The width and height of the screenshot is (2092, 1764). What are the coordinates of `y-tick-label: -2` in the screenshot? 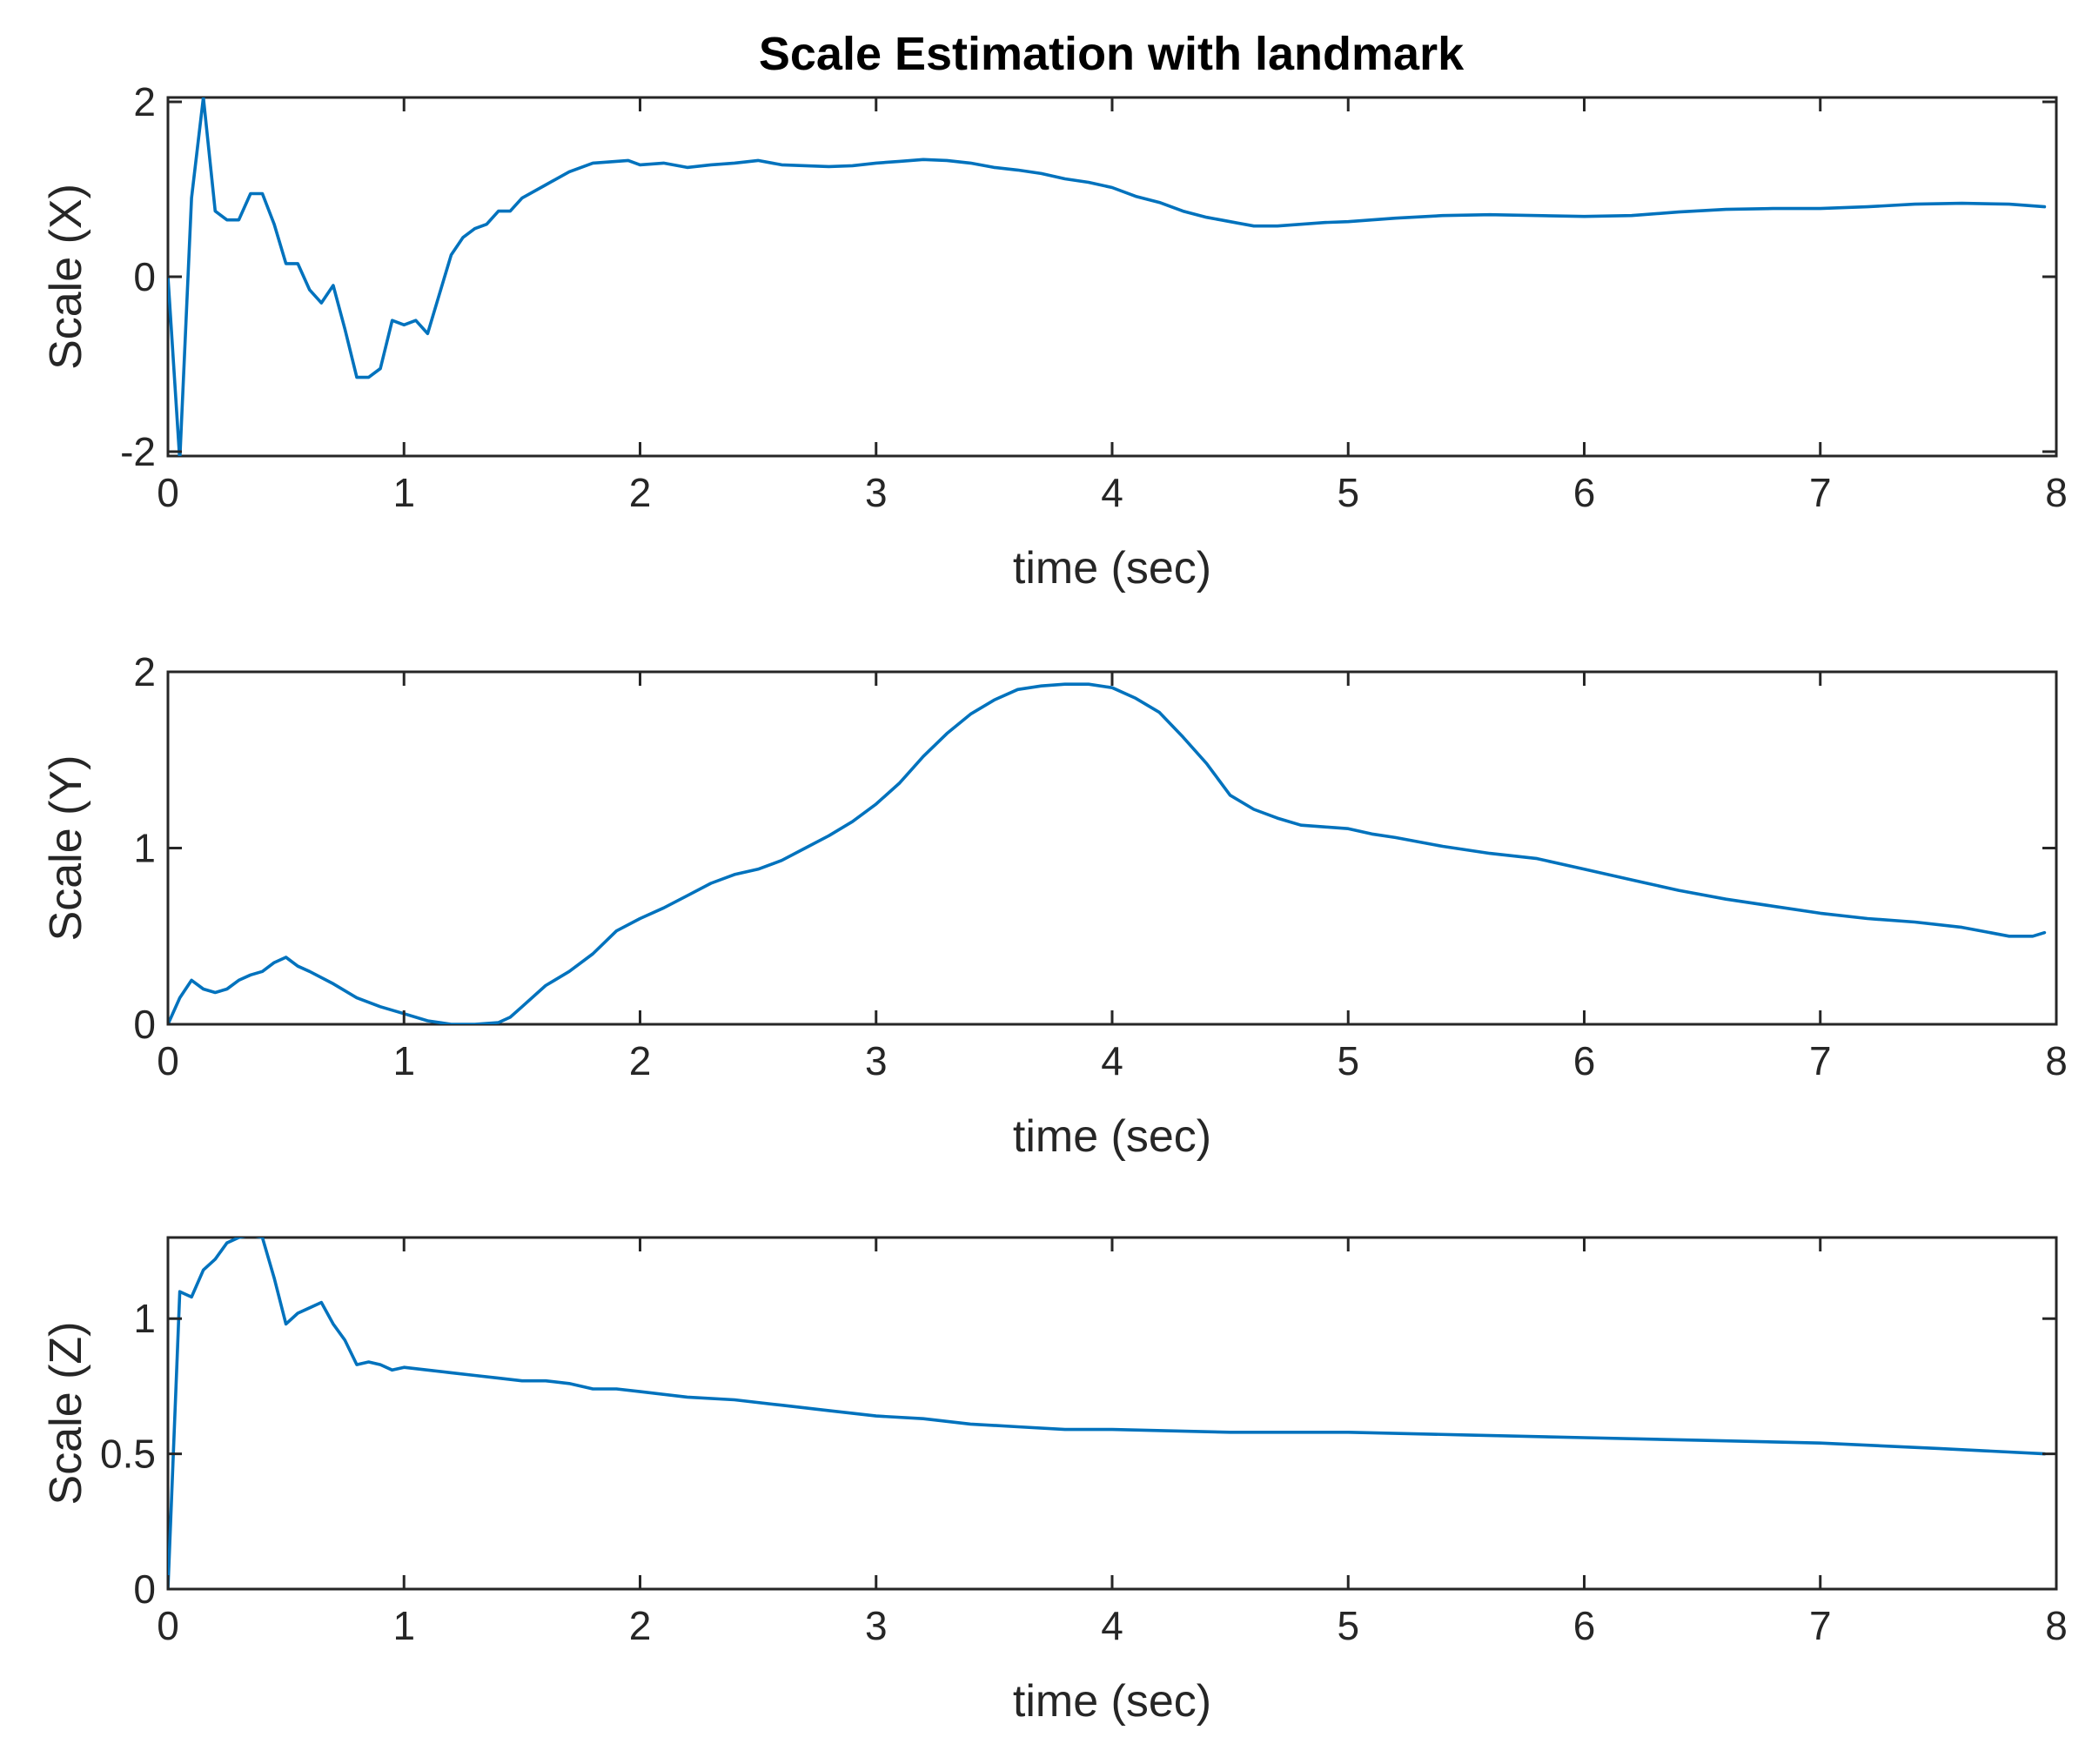 It's located at (138, 452).